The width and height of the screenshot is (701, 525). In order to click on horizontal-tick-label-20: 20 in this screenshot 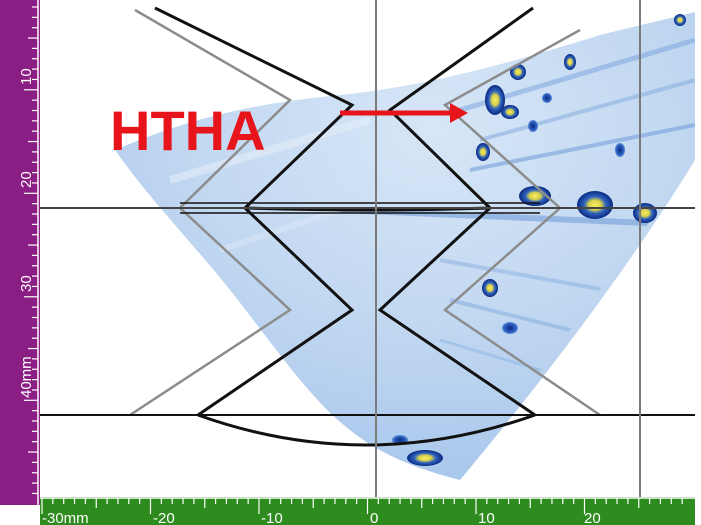, I will do `click(592, 517)`.